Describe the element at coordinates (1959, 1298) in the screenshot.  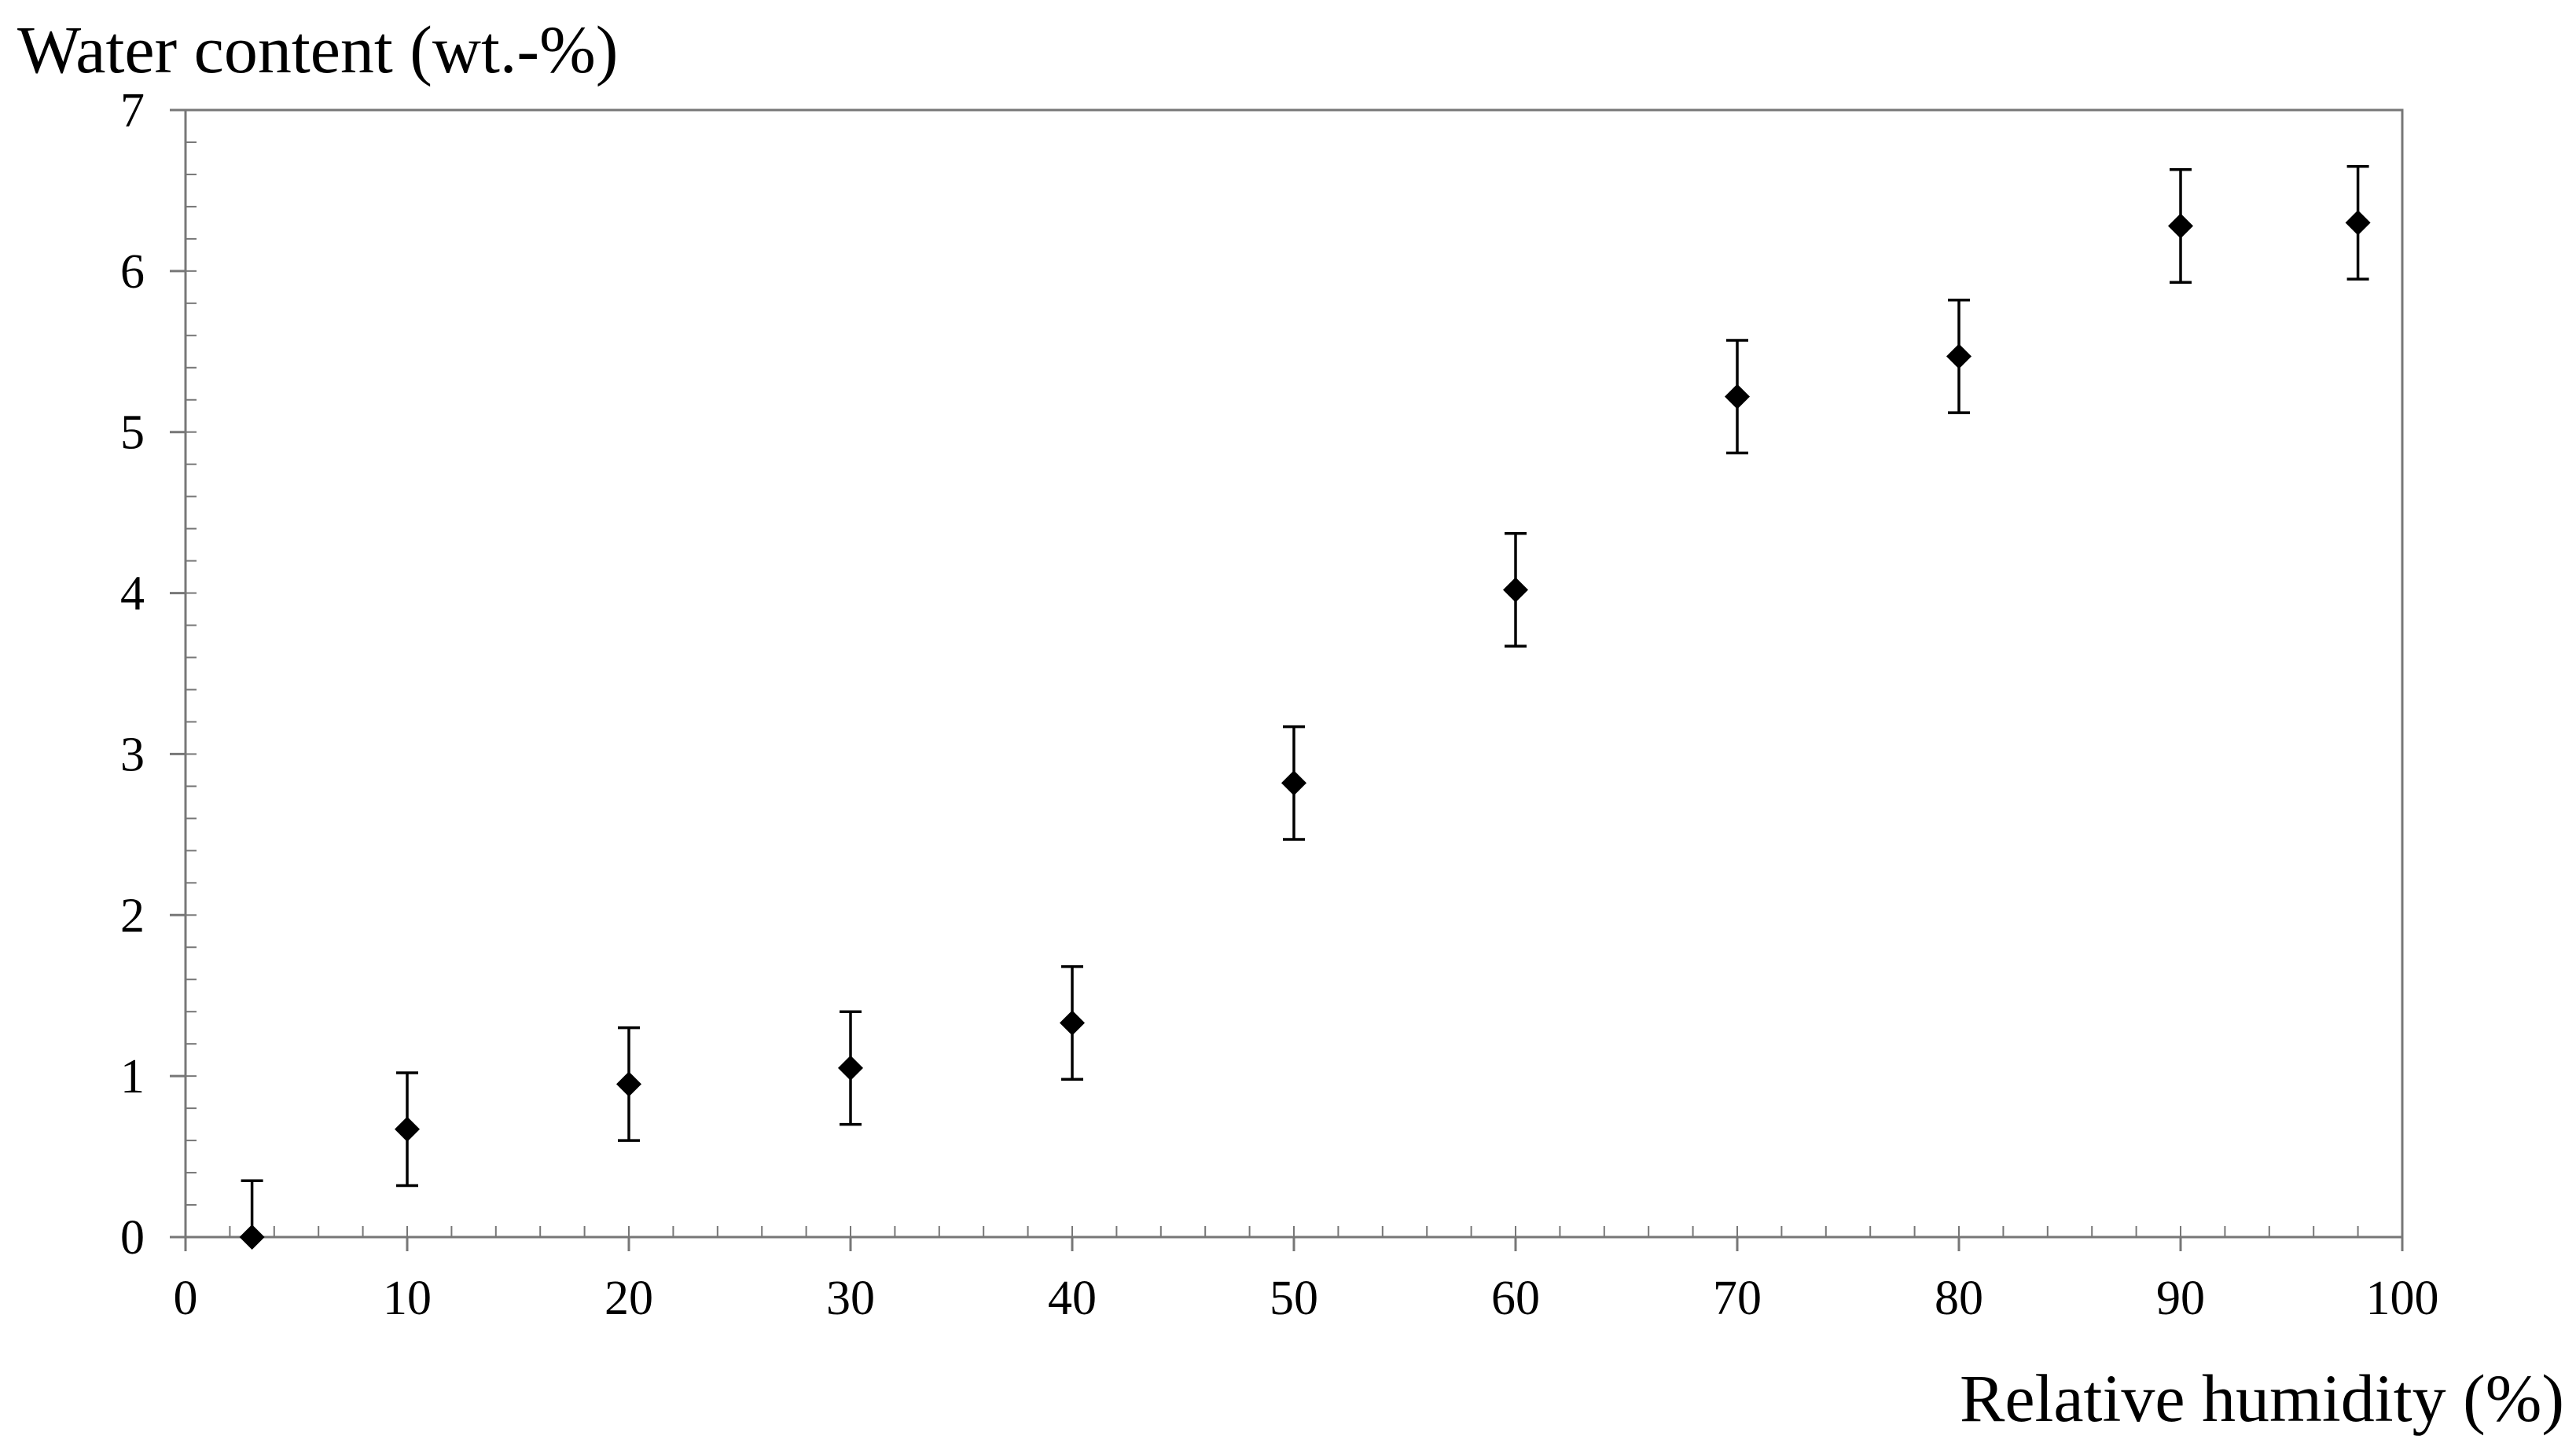
I see `x-tick-label: 80` at that location.